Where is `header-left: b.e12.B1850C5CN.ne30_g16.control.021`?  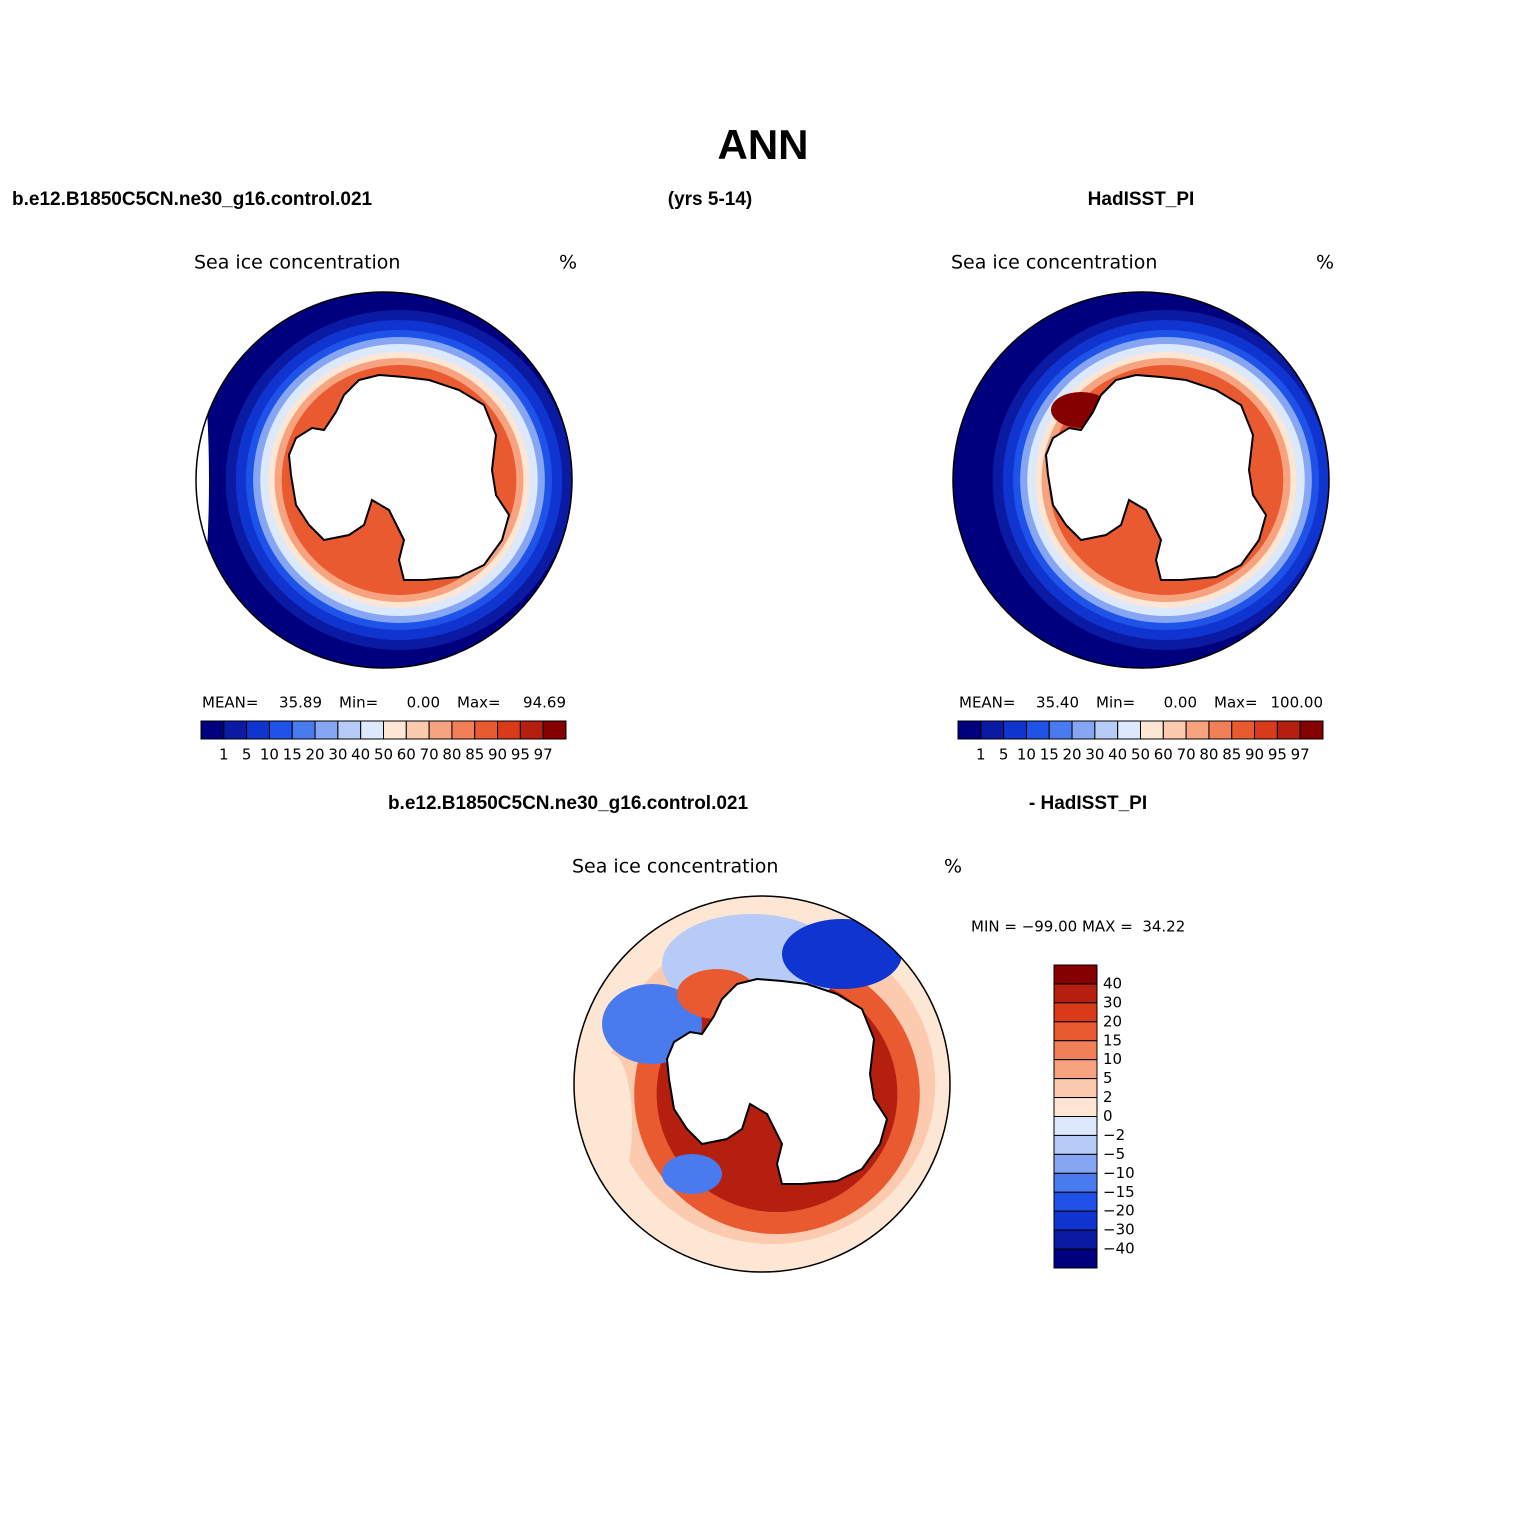
header-left: b.e12.B1850C5CN.ne30_g16.control.021 is located at coordinates (192, 199).